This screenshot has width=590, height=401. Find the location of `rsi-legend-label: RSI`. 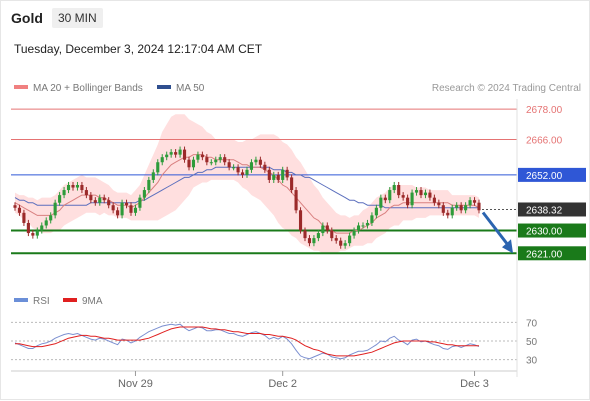

rsi-legend-label: RSI is located at coordinates (41, 301).